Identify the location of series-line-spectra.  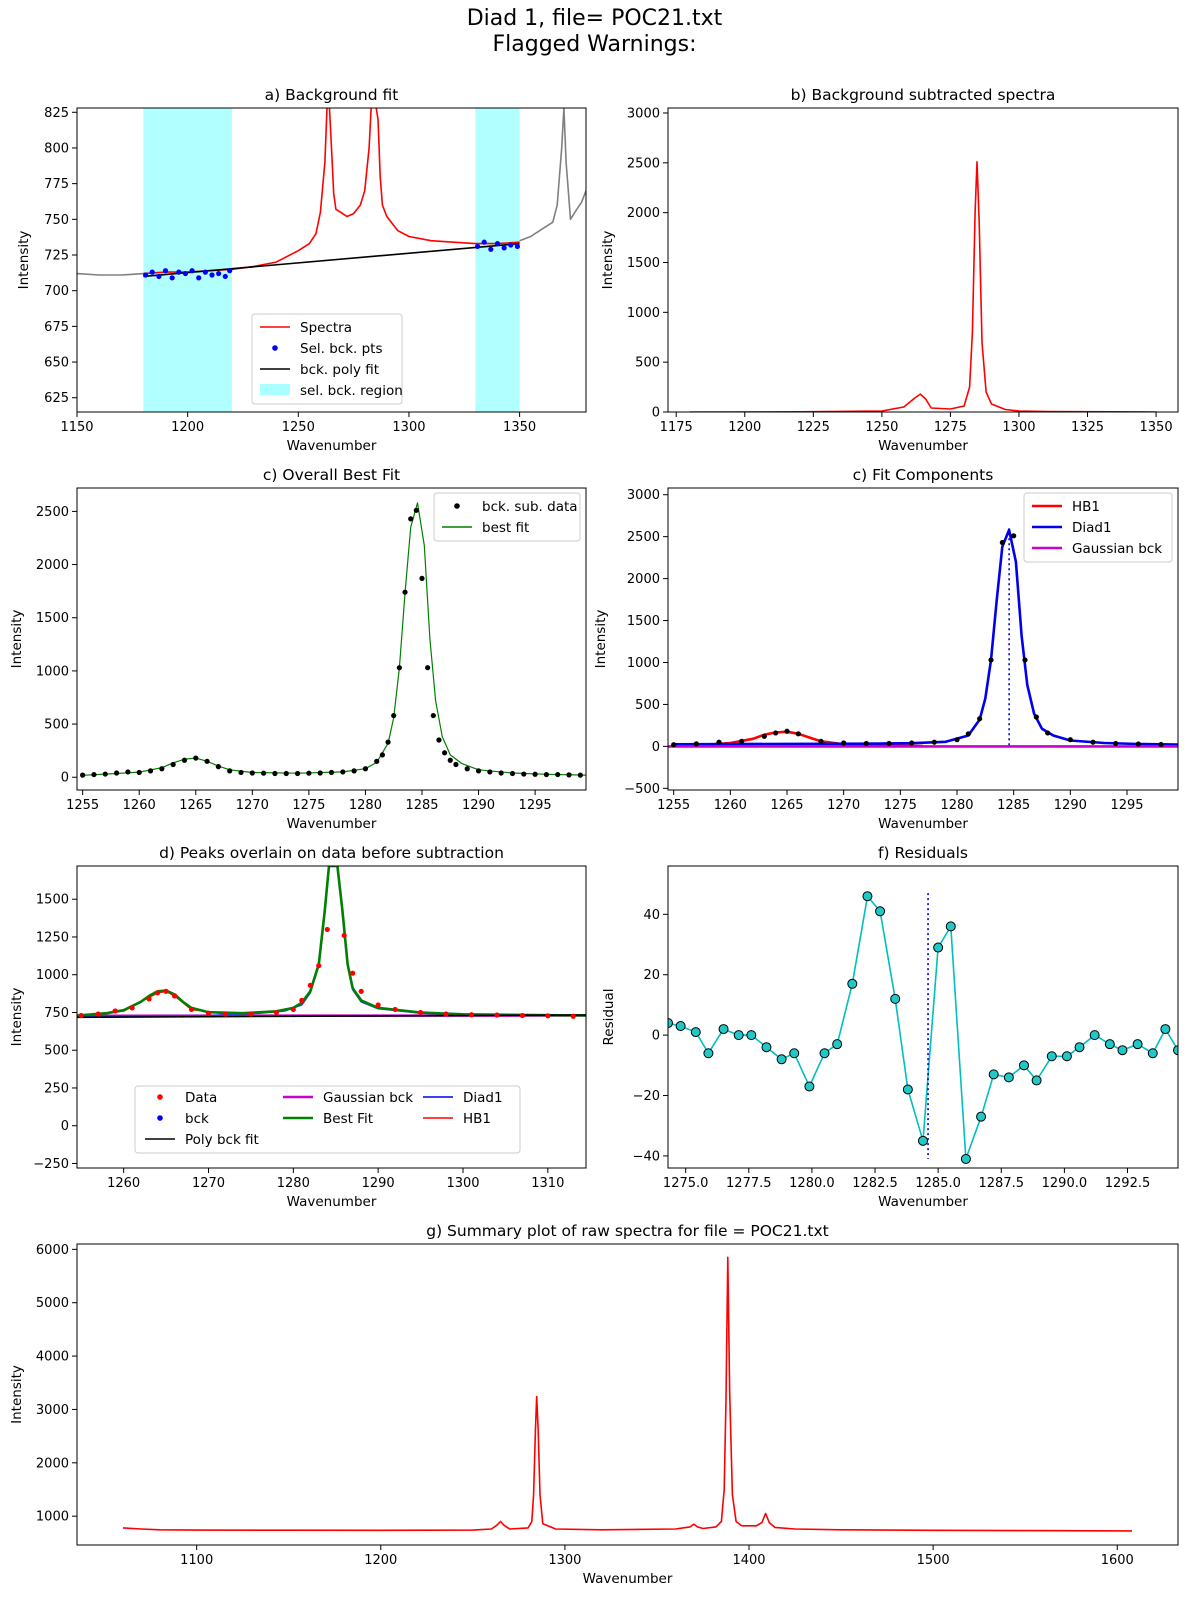
(331, 191).